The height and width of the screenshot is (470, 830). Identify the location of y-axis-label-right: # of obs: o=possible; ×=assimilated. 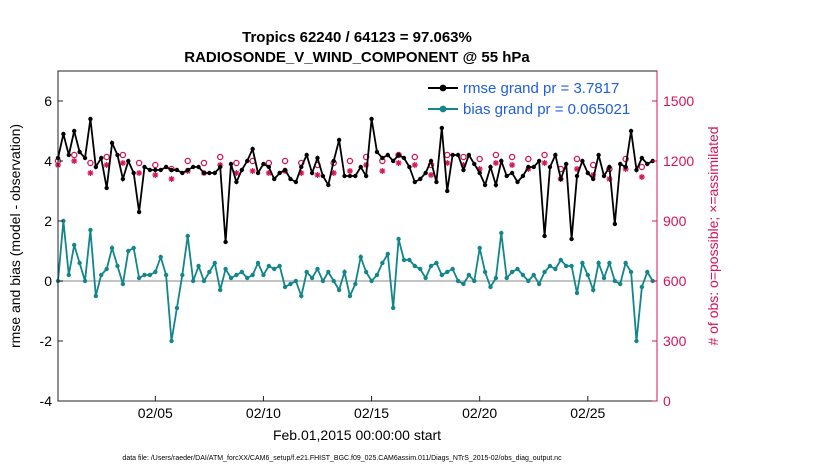
(713, 235).